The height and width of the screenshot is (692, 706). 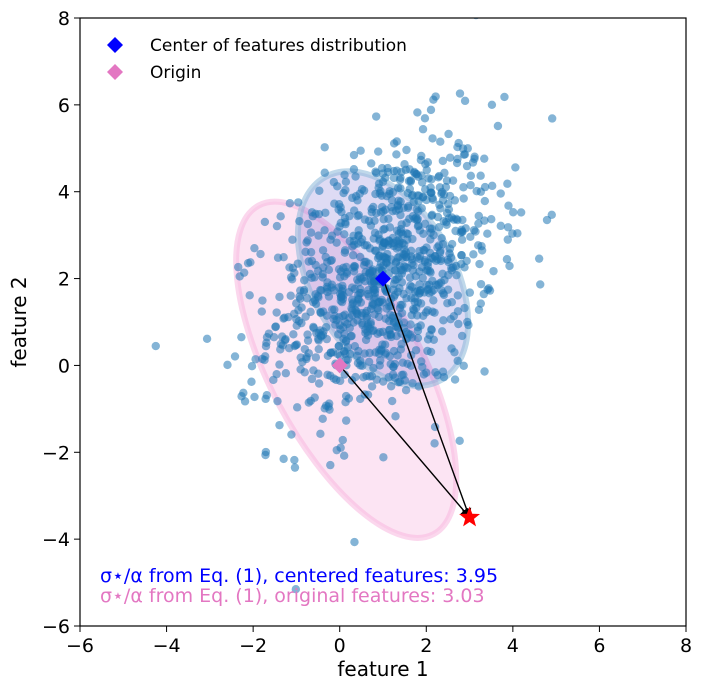 What do you see at coordinates (253, 646) in the screenshot?
I see `x-tick-label: −2` at bounding box center [253, 646].